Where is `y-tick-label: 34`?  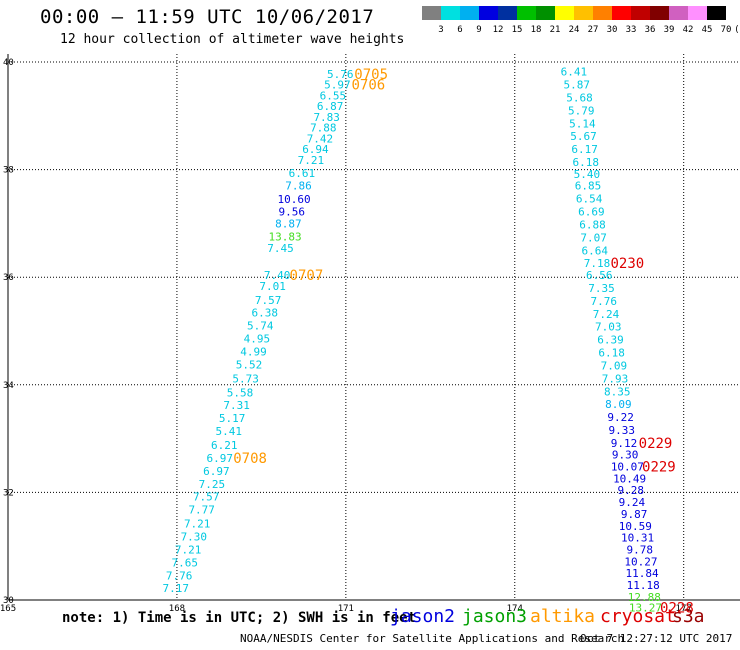
y-tick-label: 34 is located at coordinates (8, 386).